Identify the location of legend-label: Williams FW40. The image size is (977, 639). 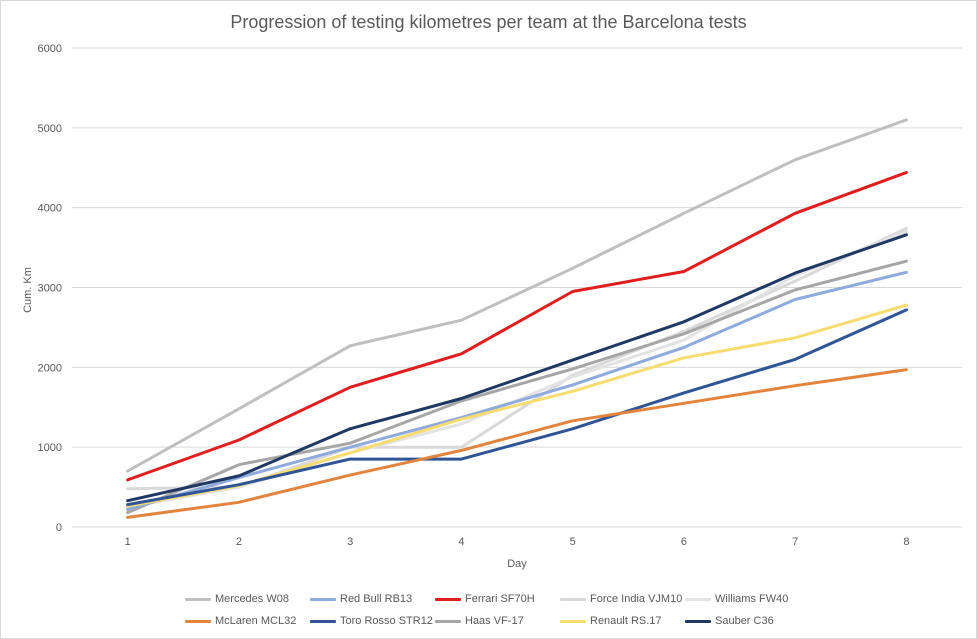
(752, 599).